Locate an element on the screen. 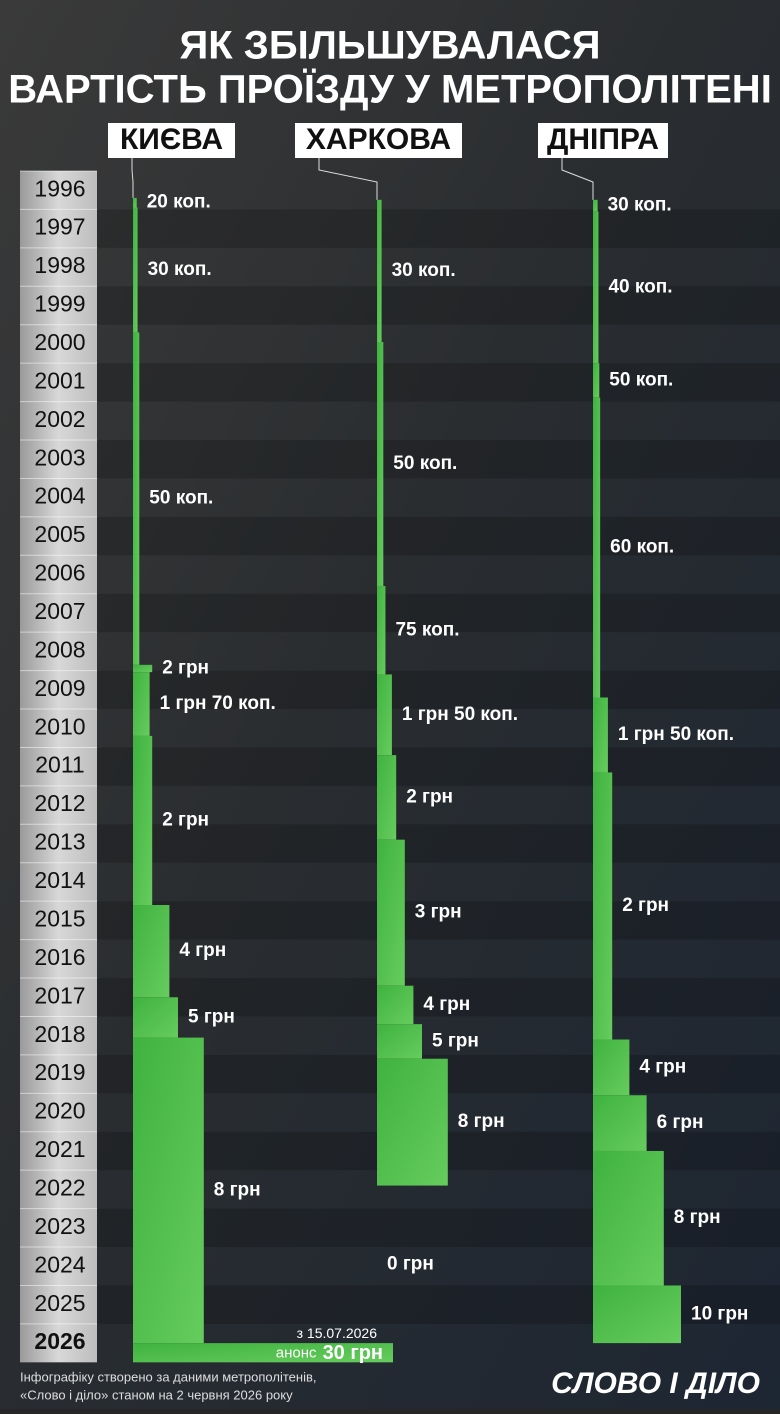 This screenshot has height=1414, width=780. logo: СЛОВО І ДІЛО is located at coordinates (655, 1383).